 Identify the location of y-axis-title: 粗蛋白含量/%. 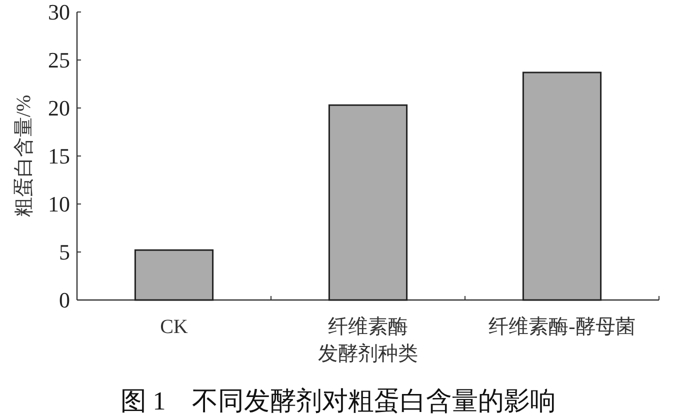
(24, 156).